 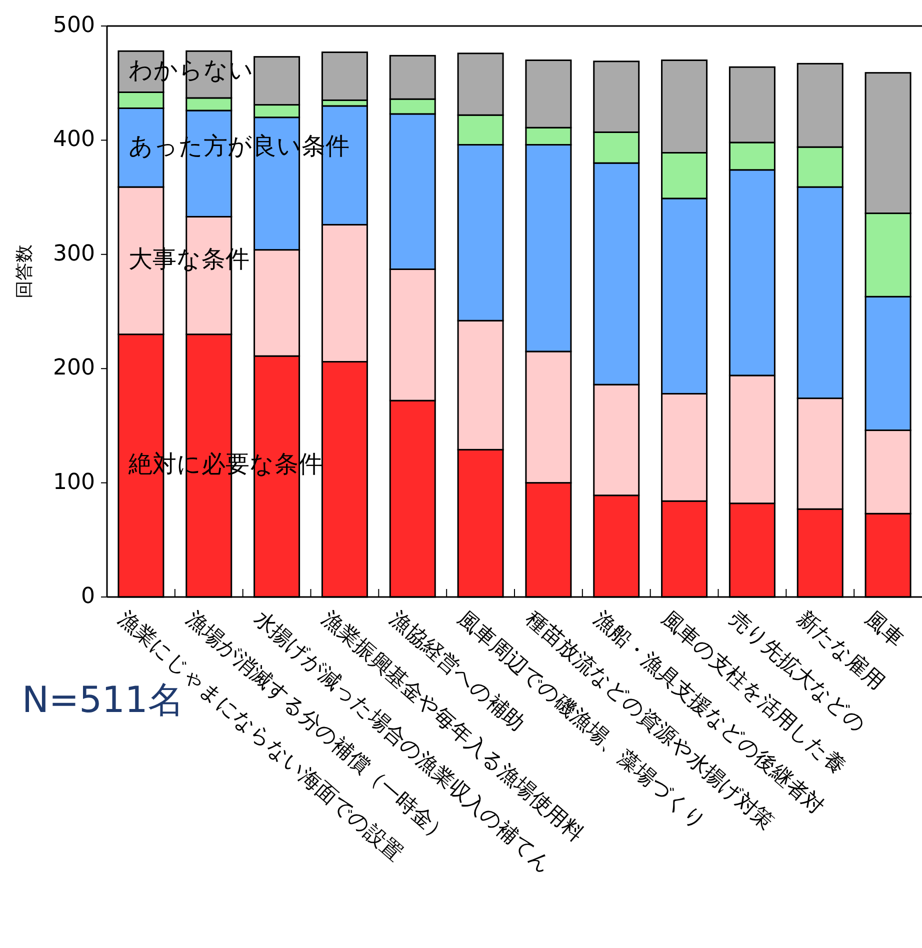 I want to click on x-tick-label: 風車, so click(x=884, y=629).